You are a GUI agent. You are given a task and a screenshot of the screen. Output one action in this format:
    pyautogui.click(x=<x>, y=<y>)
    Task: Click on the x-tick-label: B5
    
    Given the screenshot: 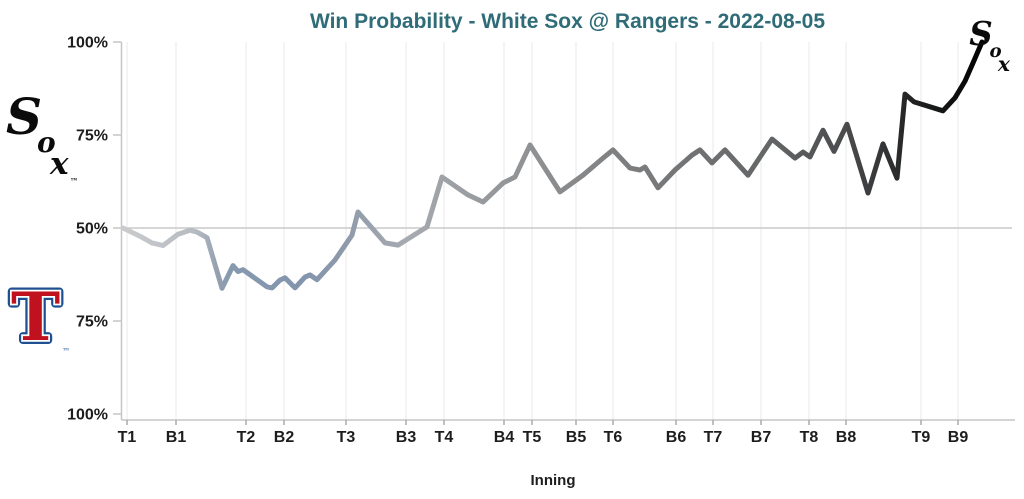 What is the action you would take?
    pyautogui.click(x=576, y=437)
    